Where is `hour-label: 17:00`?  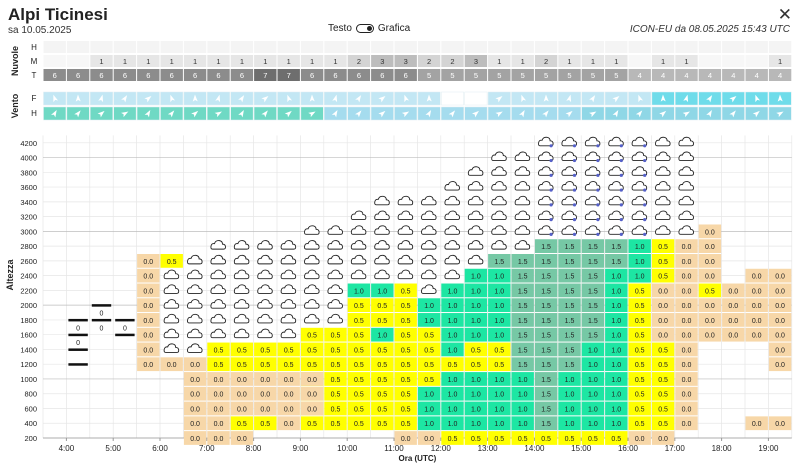
hour-label: 17:00 is located at coordinates (675, 448).